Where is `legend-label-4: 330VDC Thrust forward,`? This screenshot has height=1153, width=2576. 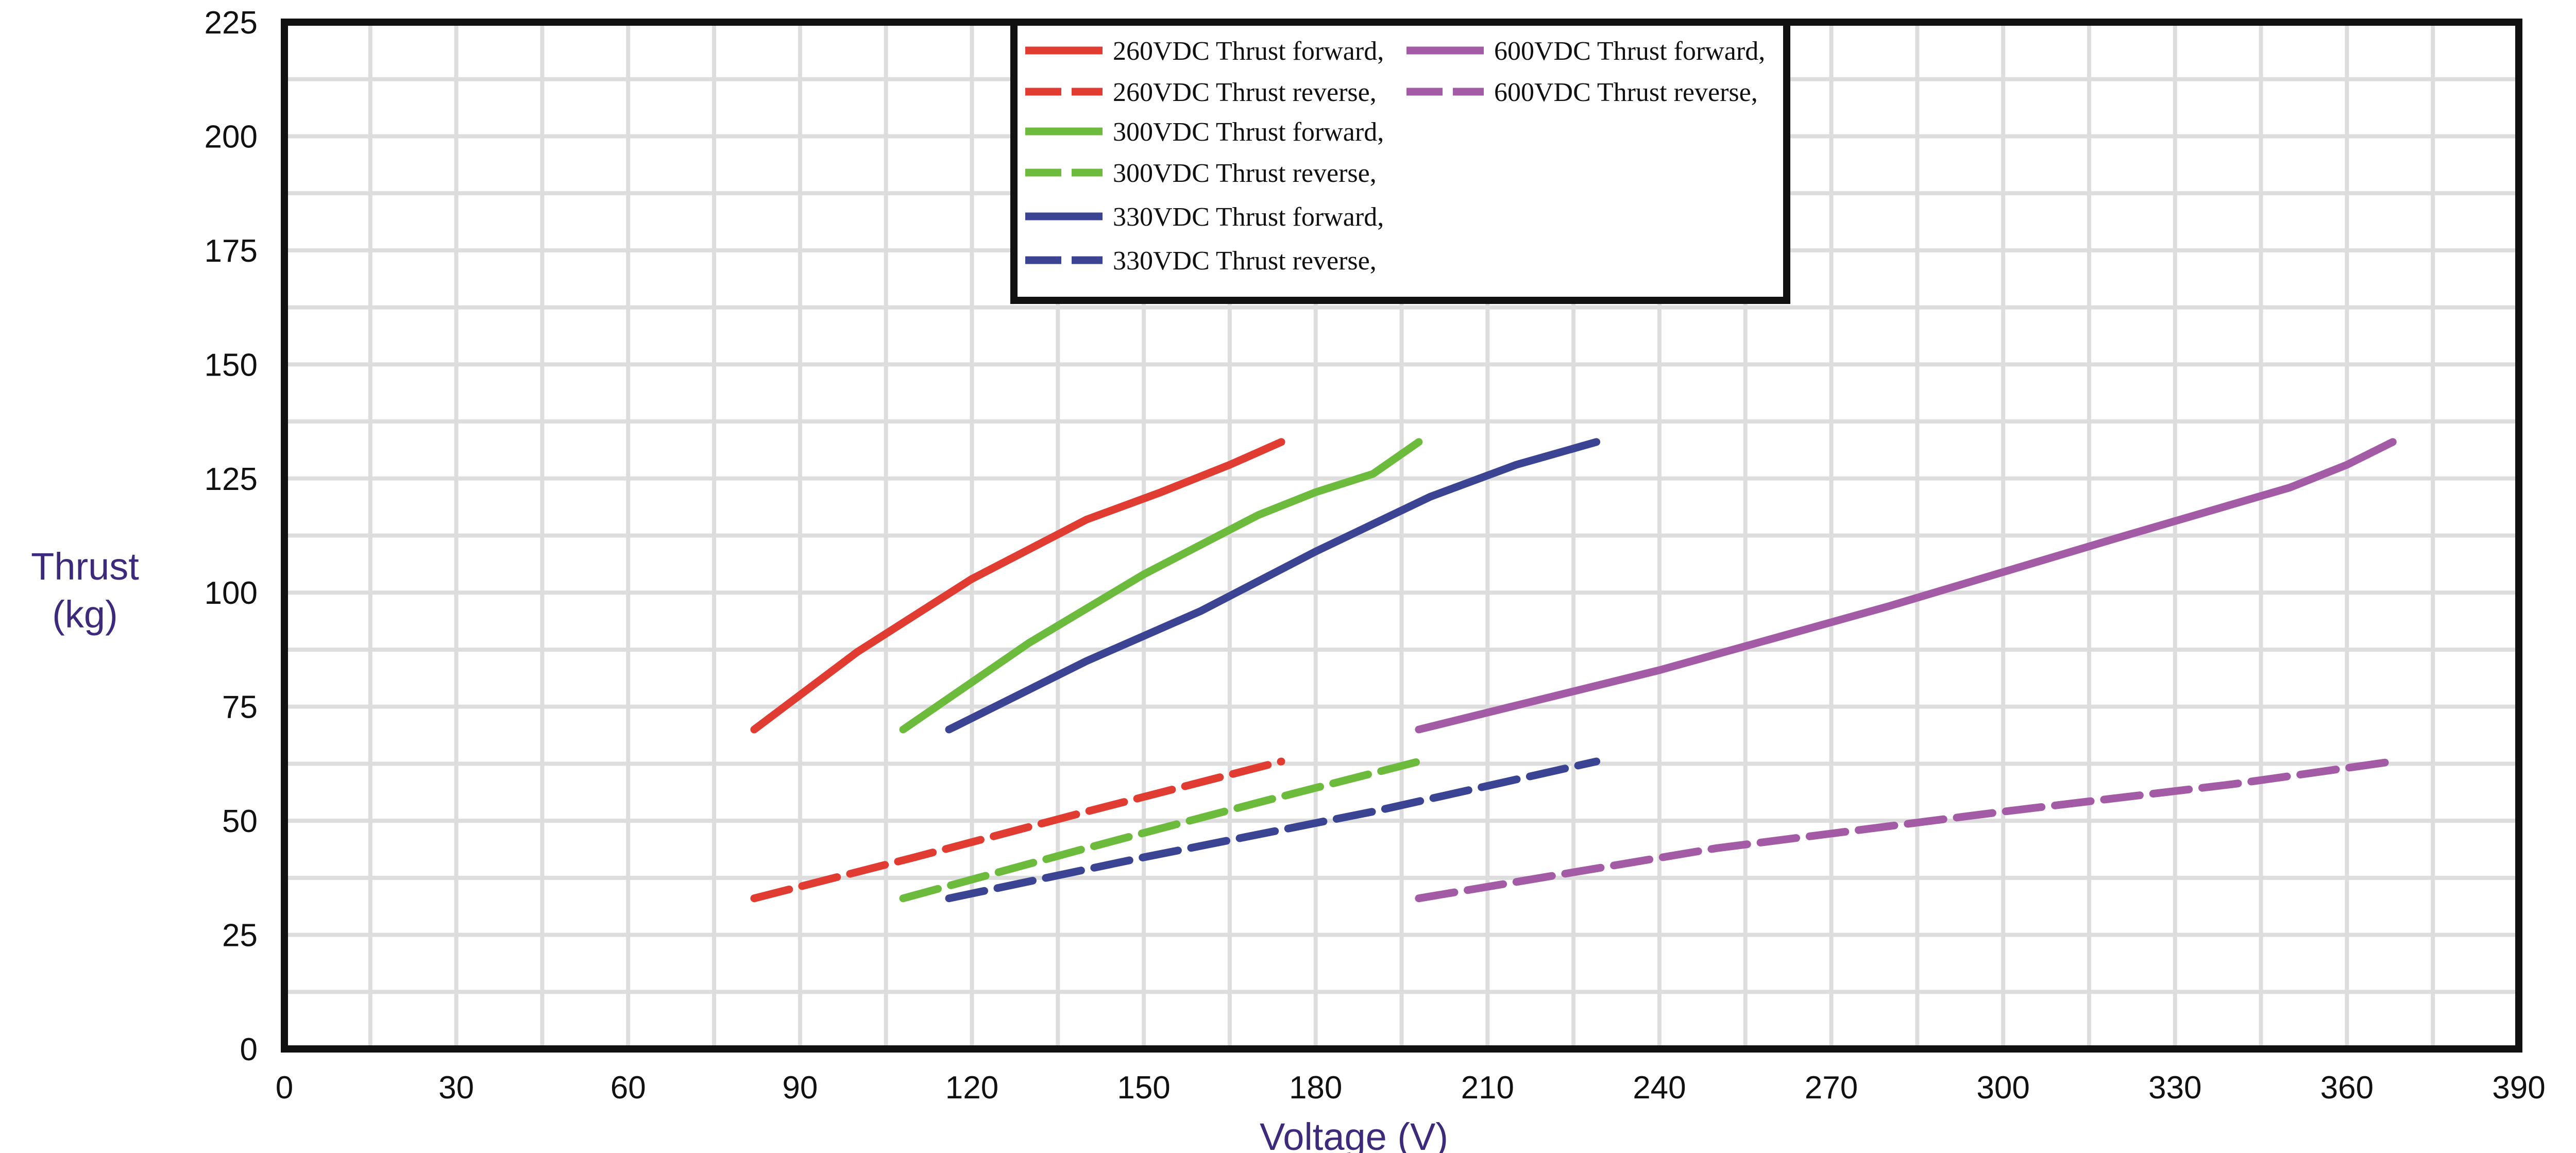
legend-label-4: 330VDC Thrust forward, is located at coordinates (1248, 217).